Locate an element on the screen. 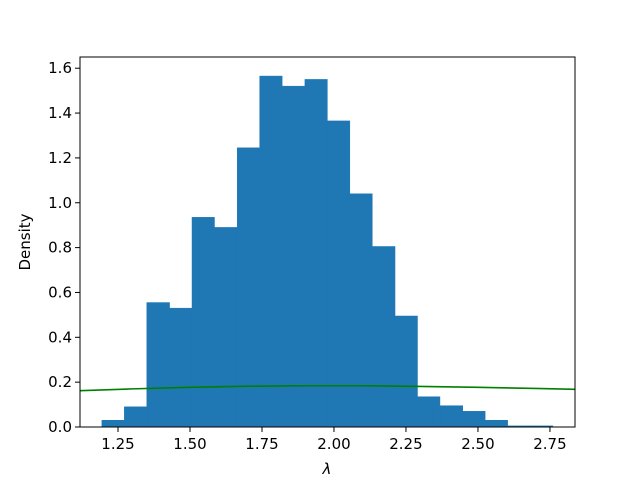 This screenshot has height=484, width=640. y-tick-label: 0.8 is located at coordinates (60, 248).